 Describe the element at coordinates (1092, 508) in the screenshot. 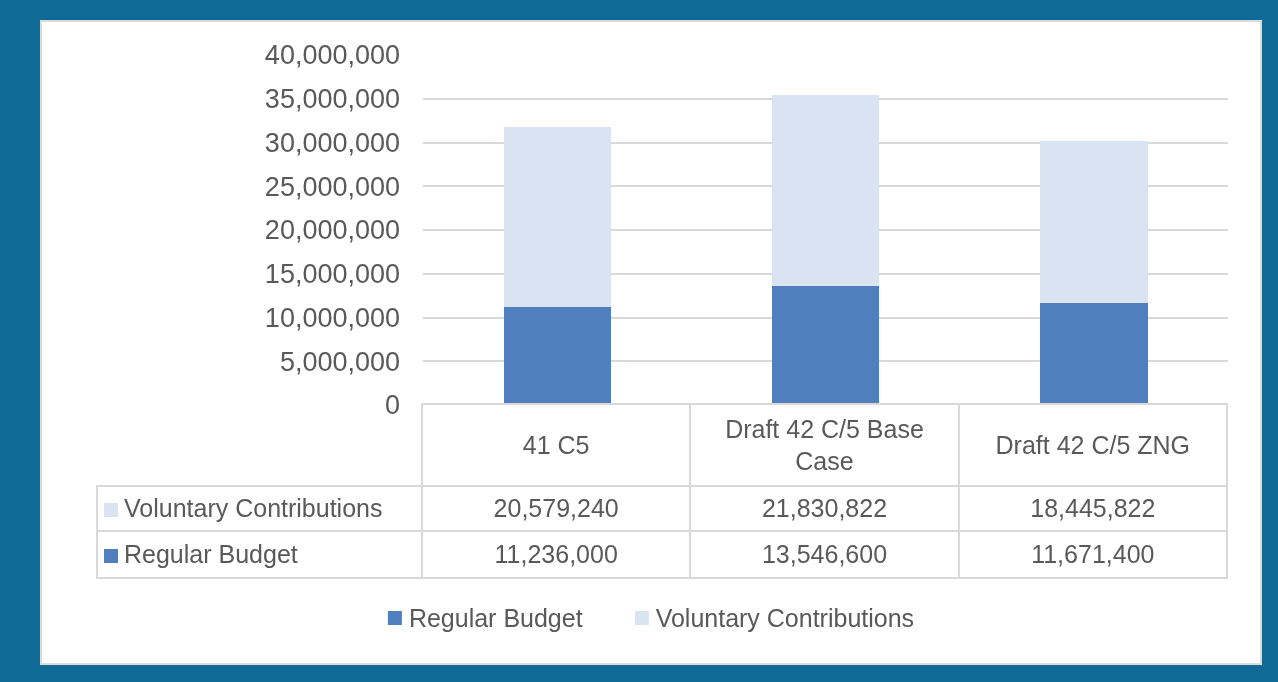

I see `data-label: 18,445,822` at that location.